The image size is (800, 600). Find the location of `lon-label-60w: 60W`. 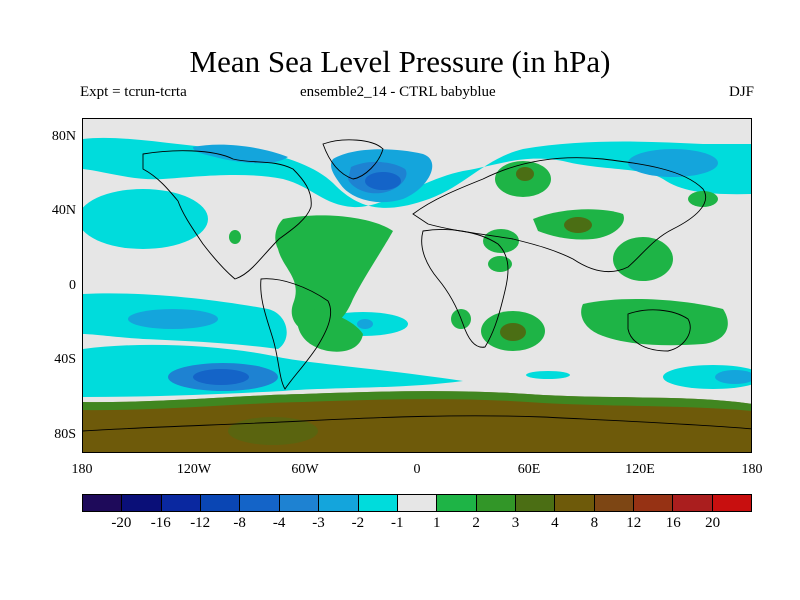

lon-label-60w: 60W is located at coordinates (305, 469).